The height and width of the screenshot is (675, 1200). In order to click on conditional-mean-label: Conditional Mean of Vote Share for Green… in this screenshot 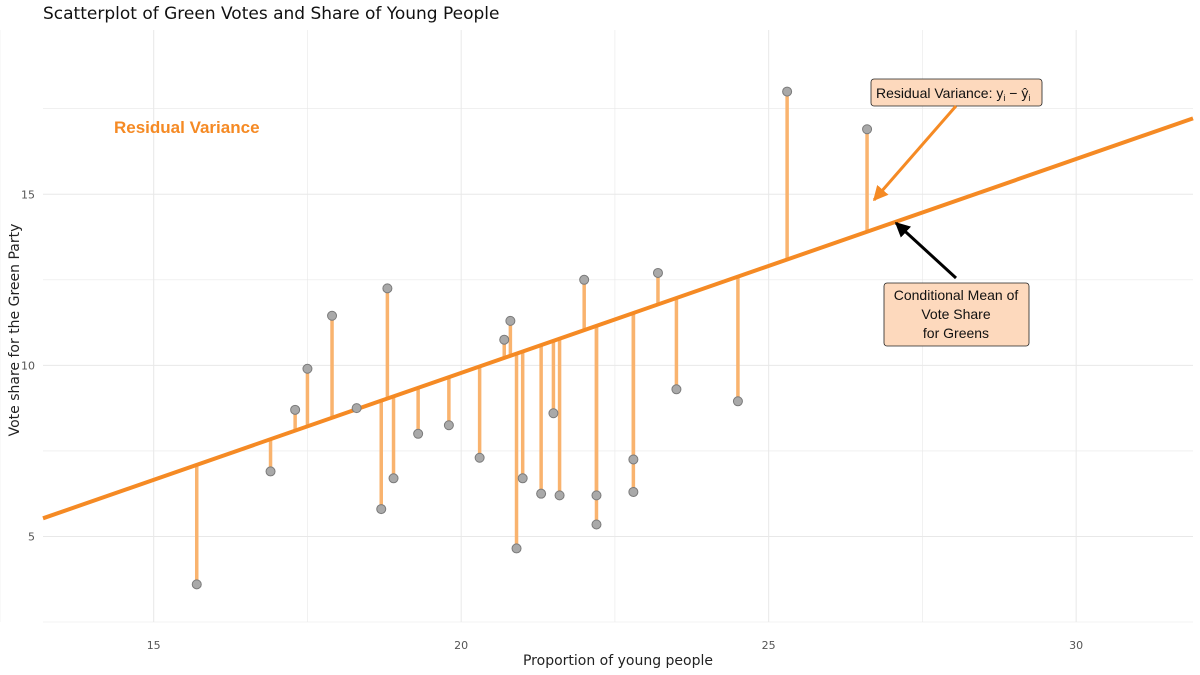, I will do `click(956, 314)`.